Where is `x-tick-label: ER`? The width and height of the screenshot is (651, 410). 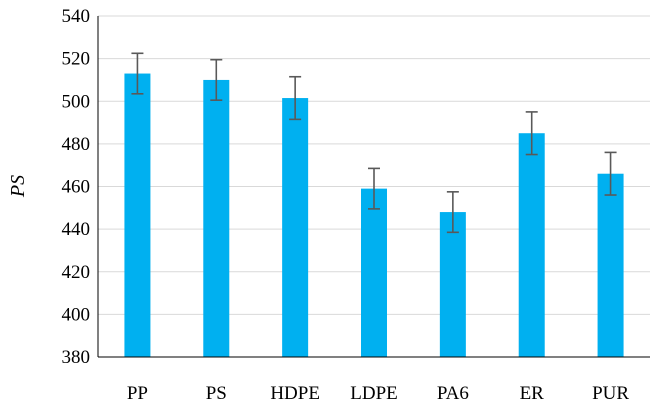 x-tick-label: ER is located at coordinates (532, 393).